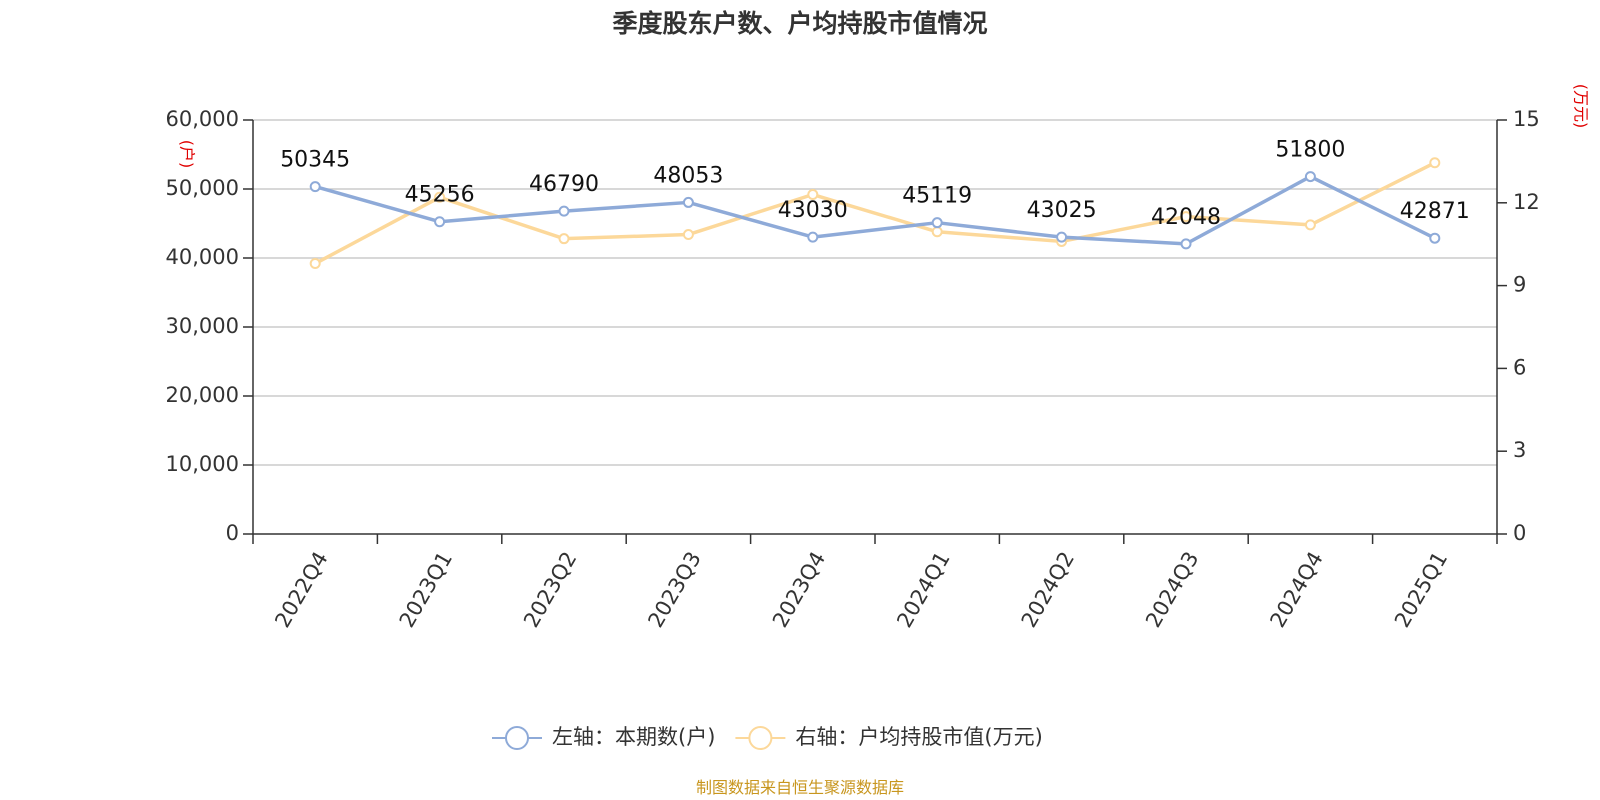 The width and height of the screenshot is (1600, 800). Describe the element at coordinates (1172, 590) in the screenshot. I see `x-tick-label: 2024Q3` at that location.